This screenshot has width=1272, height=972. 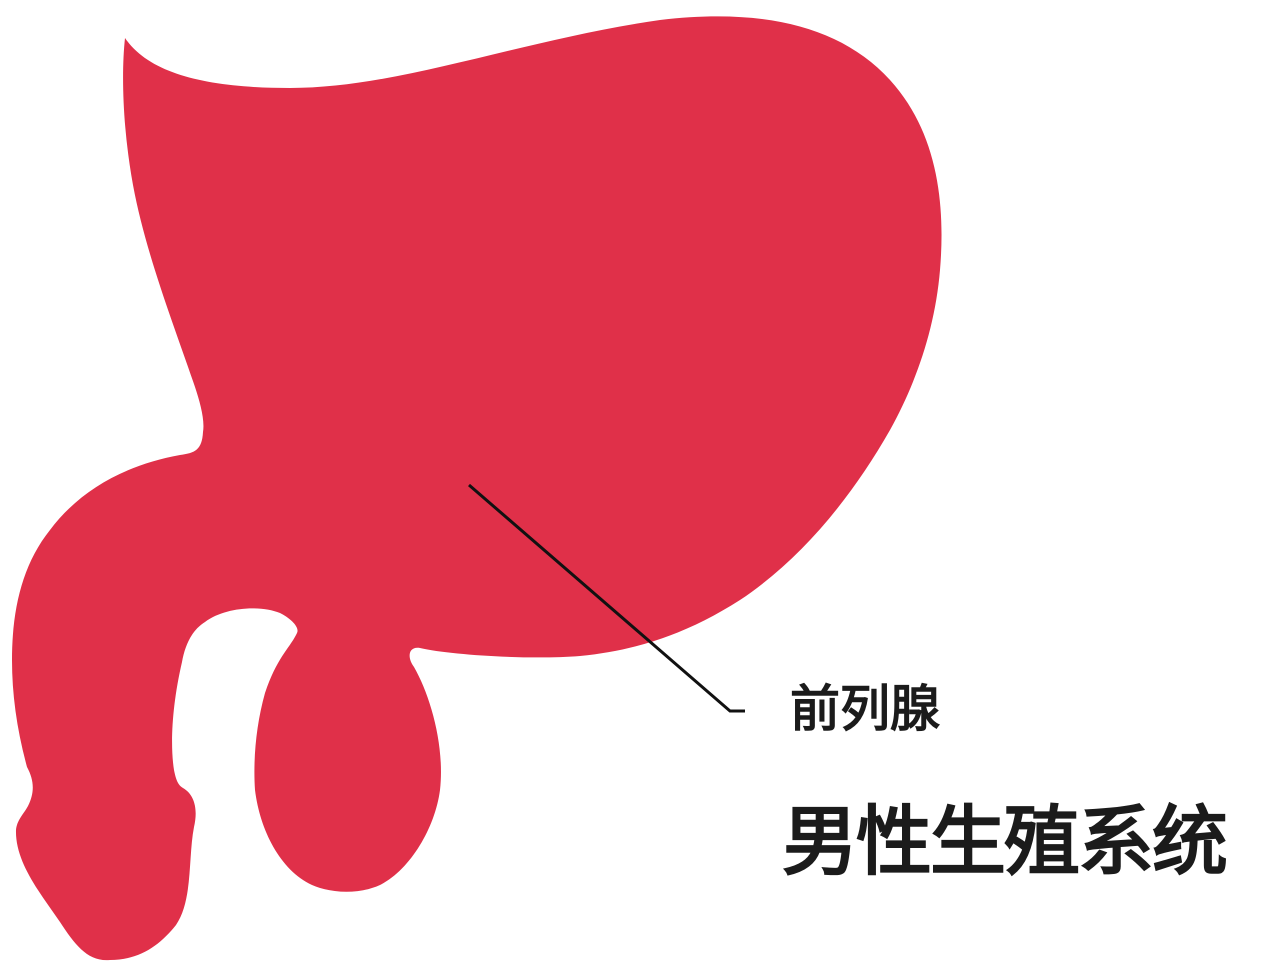 What do you see at coordinates (606, 598) in the screenshot?
I see `leader-line` at bounding box center [606, 598].